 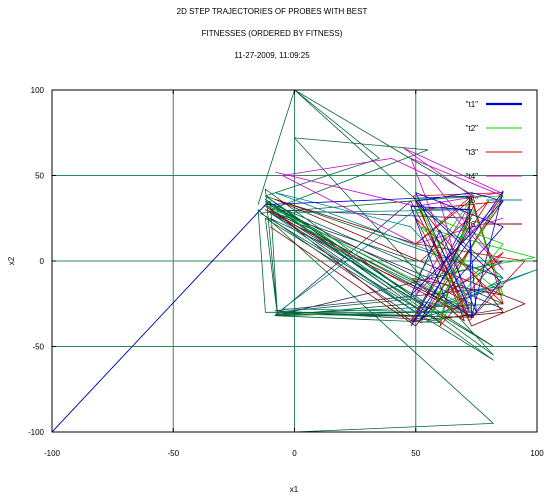 What do you see at coordinates (39, 176) in the screenshot?
I see `y-tick-label-3: 50` at bounding box center [39, 176].